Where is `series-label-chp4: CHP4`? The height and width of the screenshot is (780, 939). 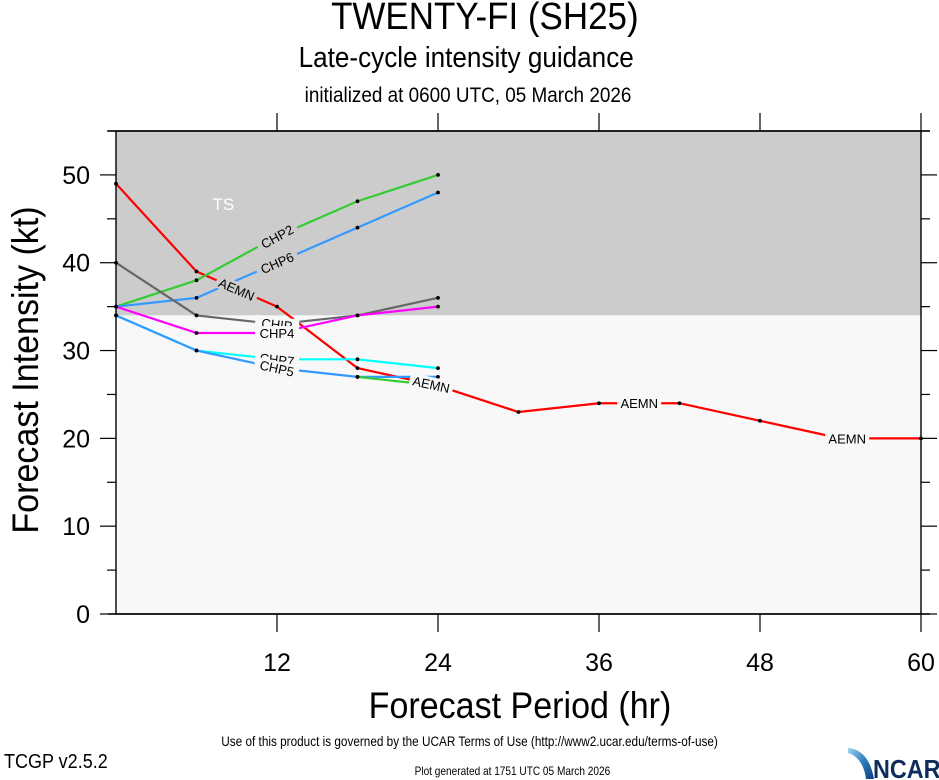
series-label-chp4: CHP4 is located at coordinates (277, 333).